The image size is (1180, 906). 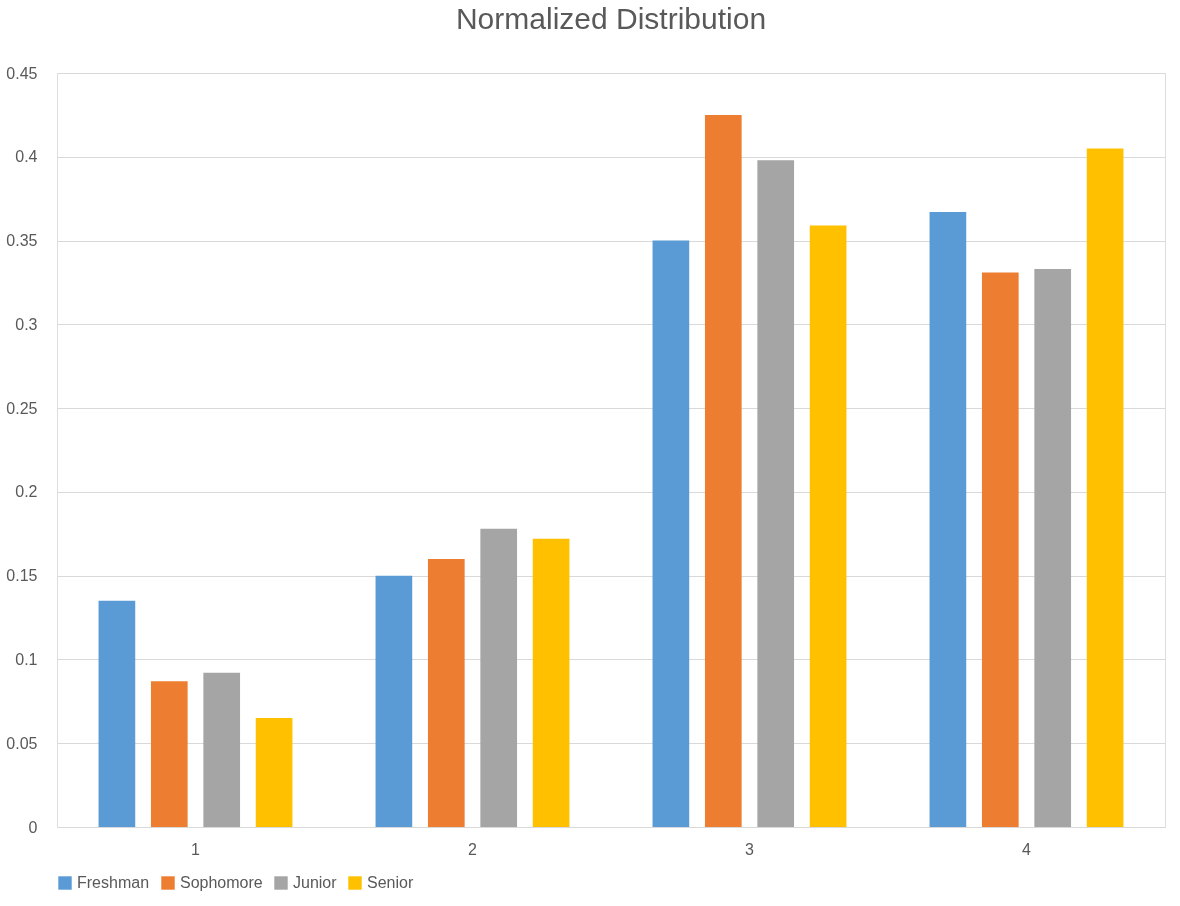 I want to click on y-tick-label: 0.45, so click(x=22, y=73).